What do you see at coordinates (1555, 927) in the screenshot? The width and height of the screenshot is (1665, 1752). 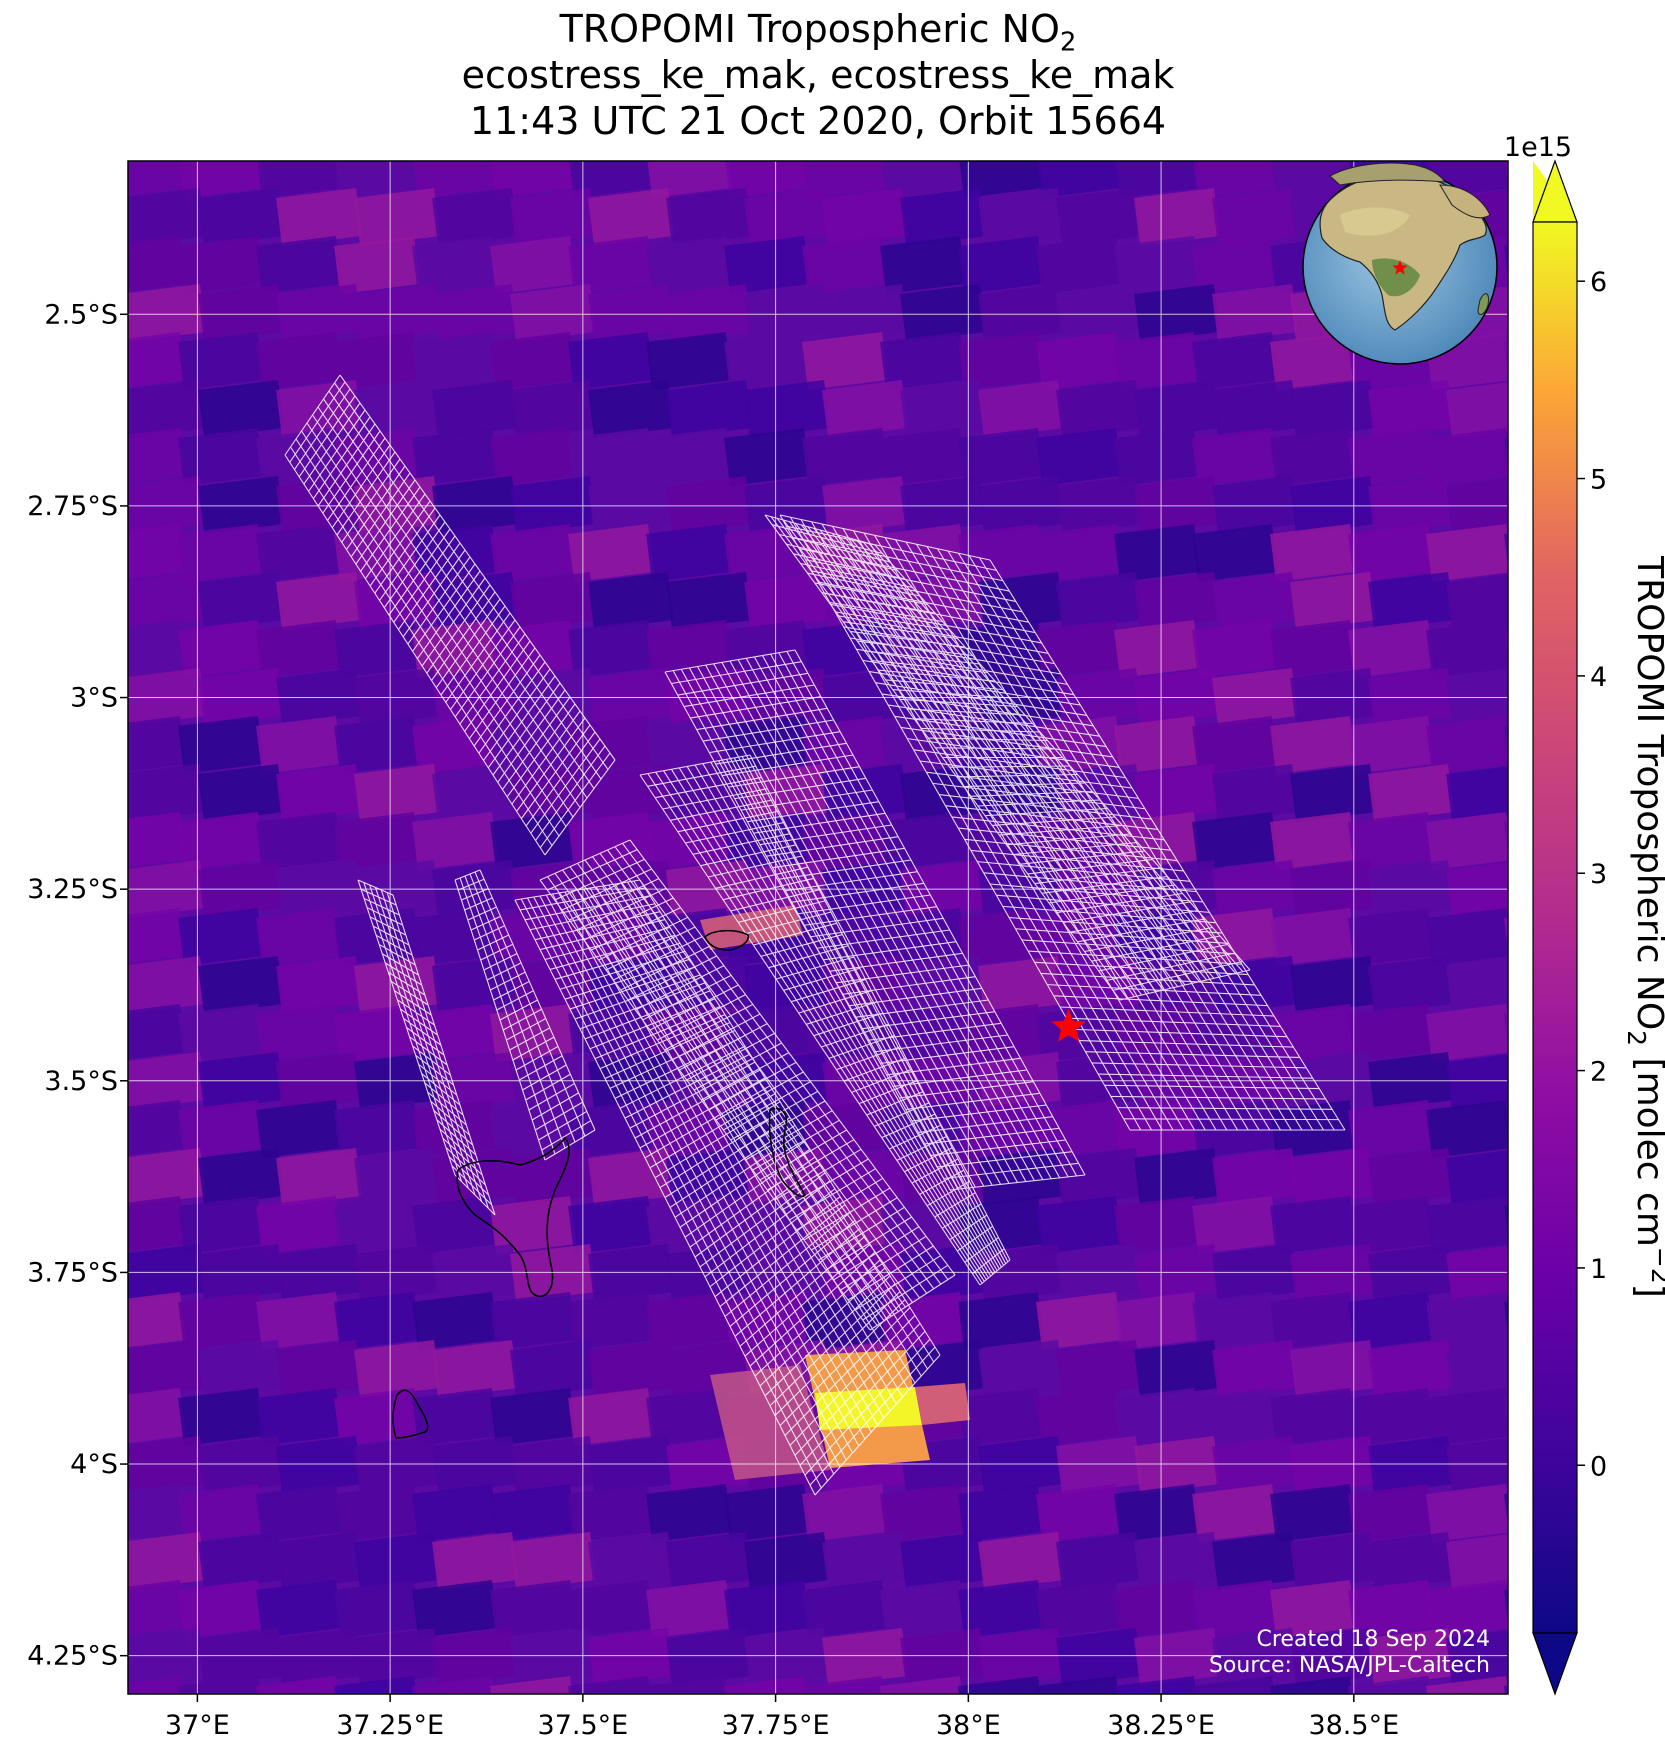 I see `colorbar-gradient` at bounding box center [1555, 927].